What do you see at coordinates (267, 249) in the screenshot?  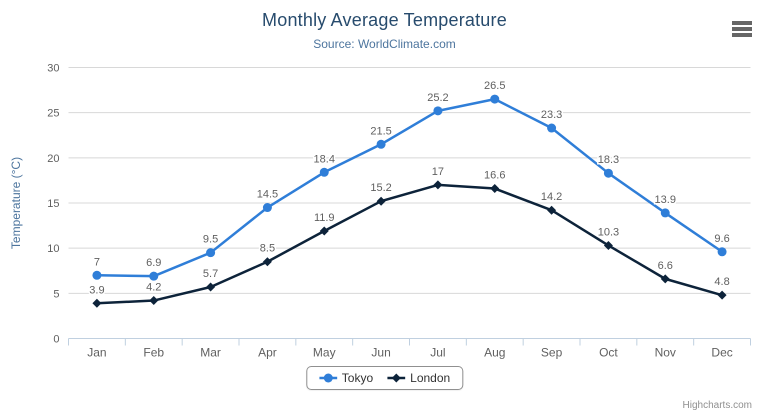 I see `data-label: 8.5` at bounding box center [267, 249].